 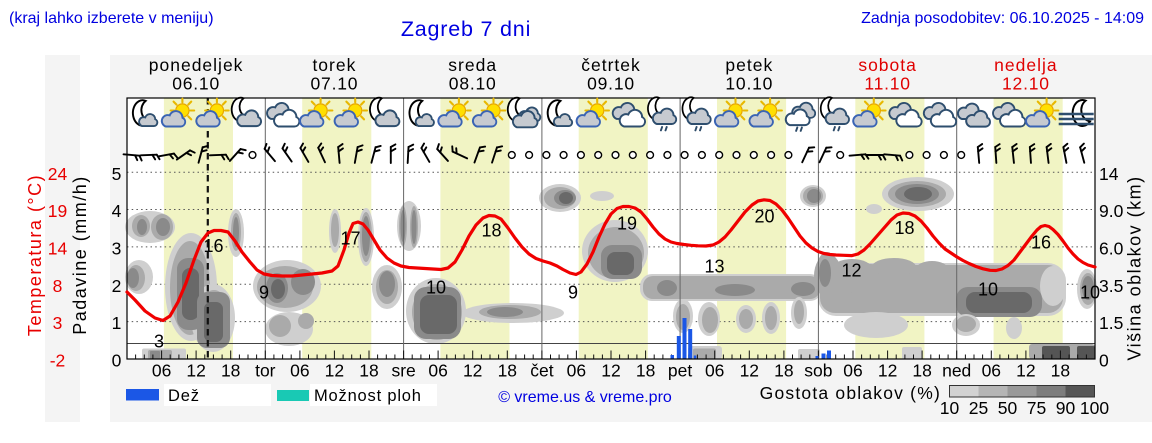 I want to click on svg-text: Temperatura (°C), so click(x=35, y=255).